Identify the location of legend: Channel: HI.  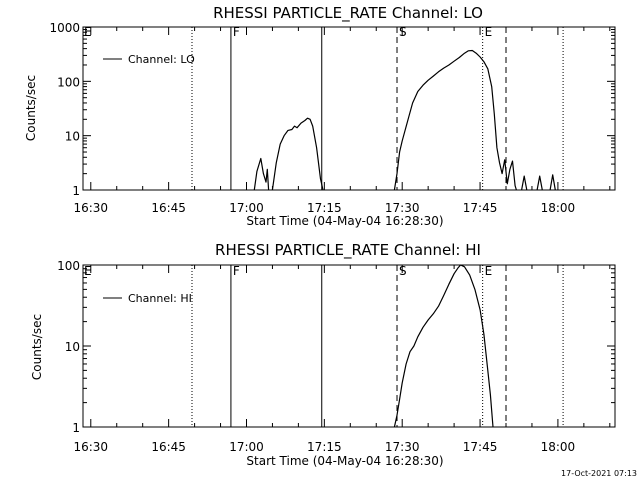
(147, 298).